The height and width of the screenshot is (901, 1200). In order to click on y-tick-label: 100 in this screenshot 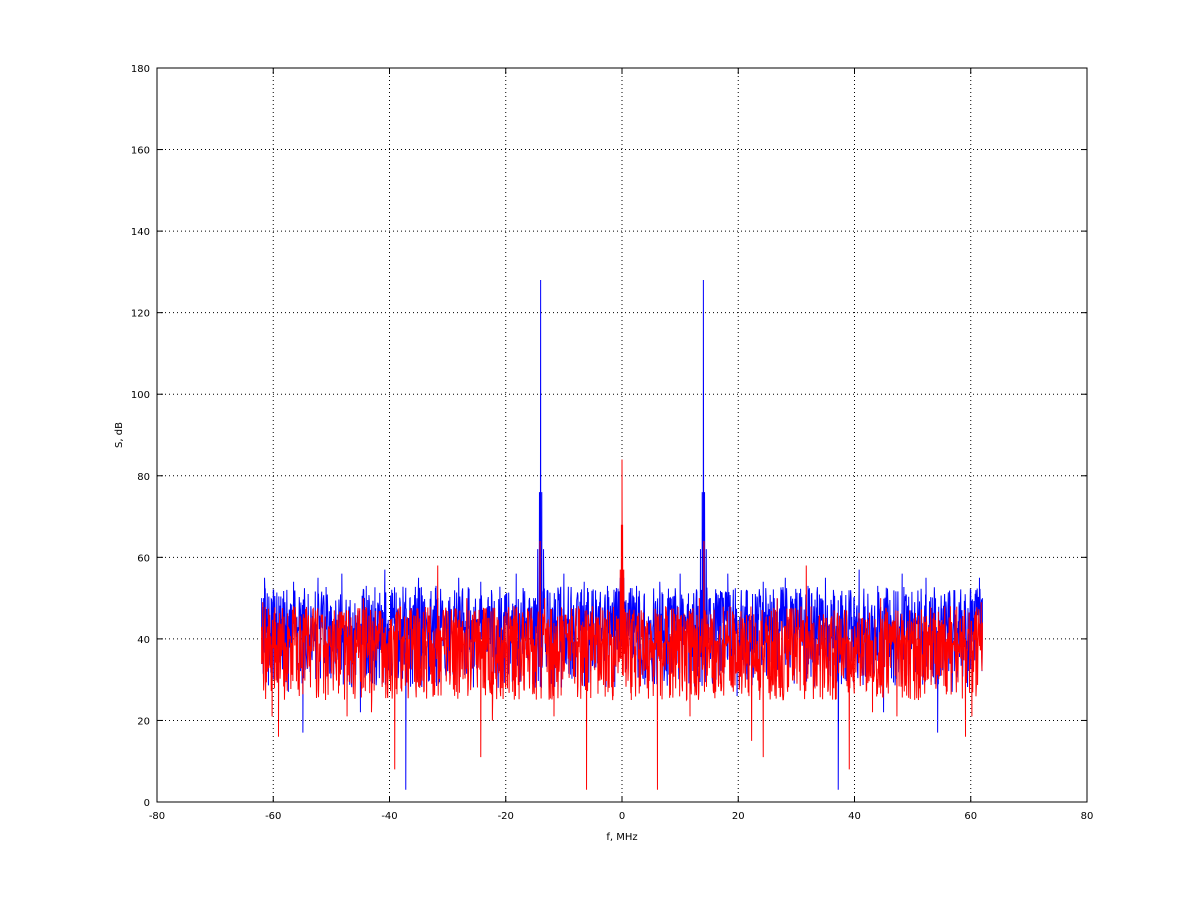, I will do `click(140, 395)`.